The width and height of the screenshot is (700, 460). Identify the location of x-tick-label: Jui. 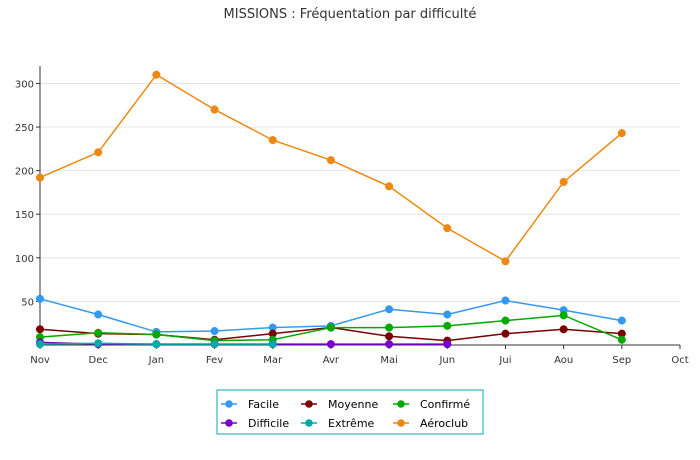
(504, 360).